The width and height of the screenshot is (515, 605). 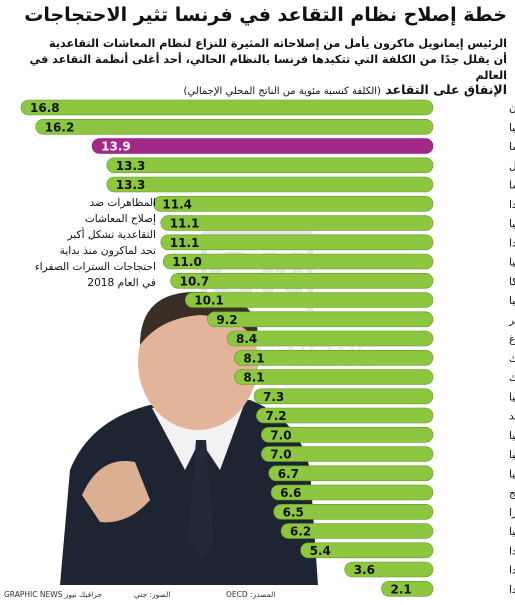 What do you see at coordinates (446, 89) in the screenshot?
I see `chart-heading-label: الإنفاق على التقاعد` at bounding box center [446, 89].